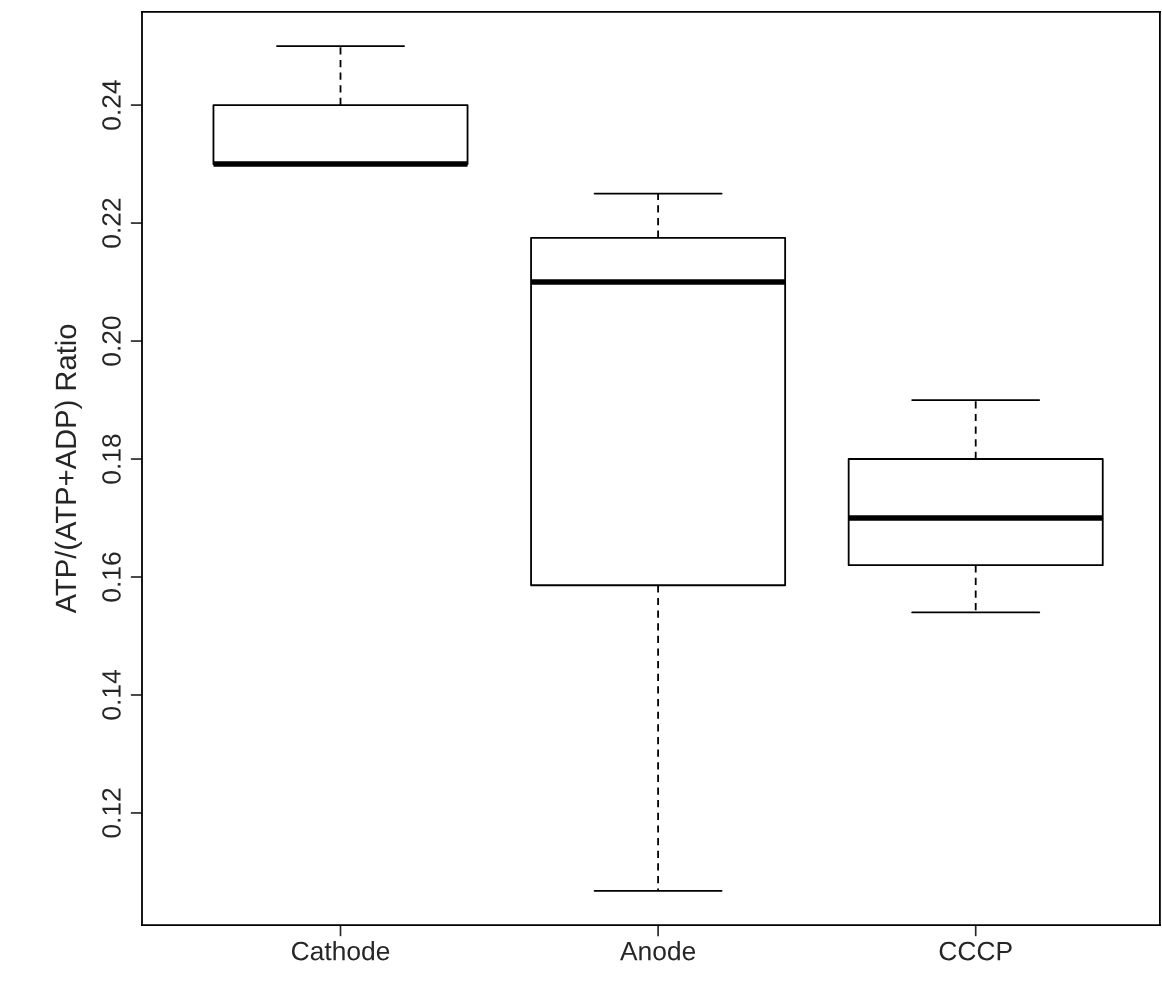 Image resolution: width=1162 pixels, height=998 pixels. Describe the element at coordinates (658, 951) in the screenshot. I see `x-tick-label: Anode` at that location.